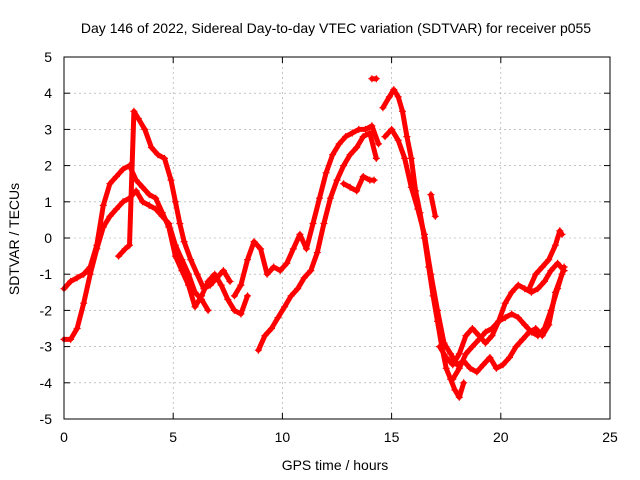 This screenshot has width=640, height=480. Describe the element at coordinates (46, 274) in the screenshot. I see `y-tick-label: -1` at that location.